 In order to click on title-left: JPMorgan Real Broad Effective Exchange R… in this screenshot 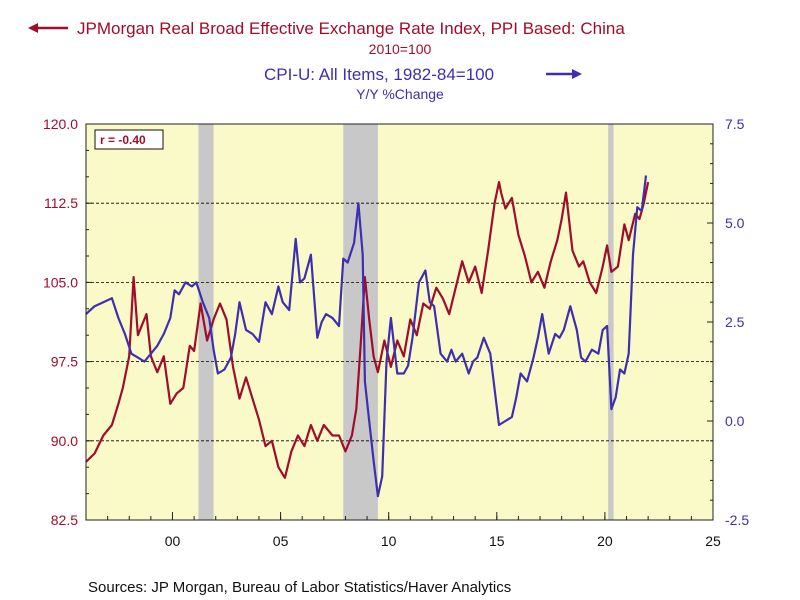, I will do `click(351, 28)`.